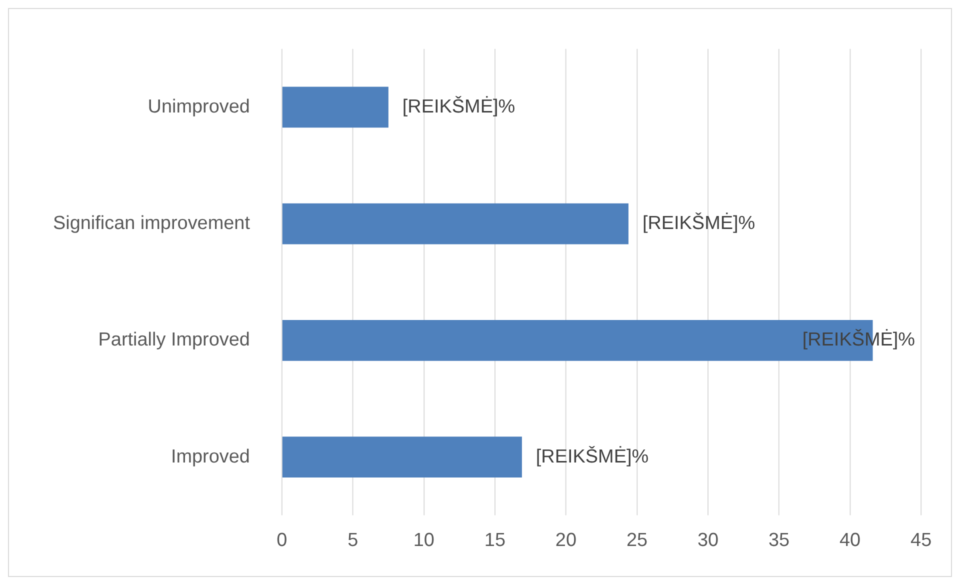  Describe the element at coordinates (423, 540) in the screenshot. I see `x-tick-label: 10` at that location.